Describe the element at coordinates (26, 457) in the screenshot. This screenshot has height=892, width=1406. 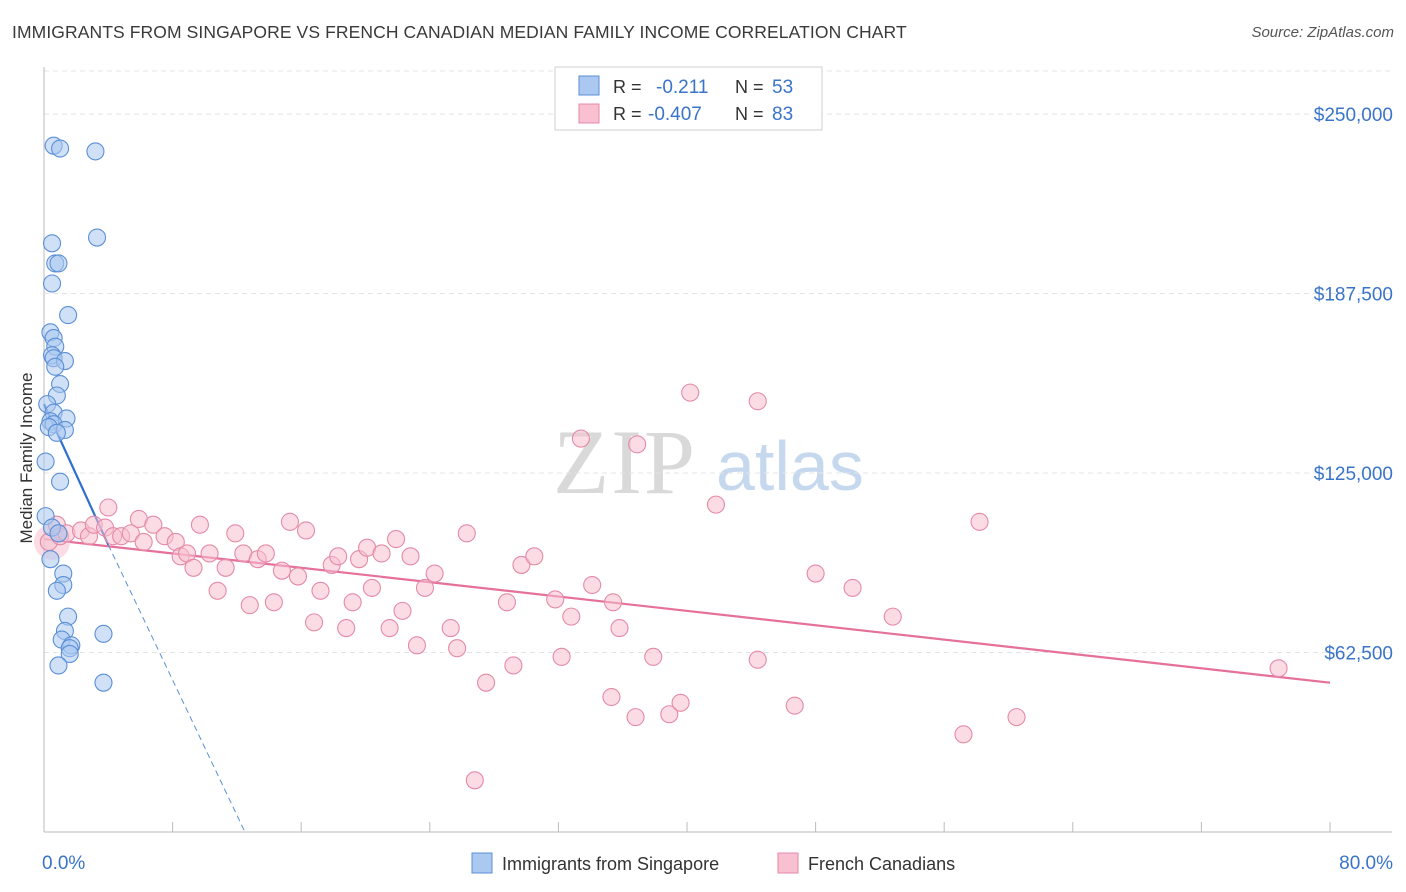
I see `y-axis-label: Median Family Income` at that location.